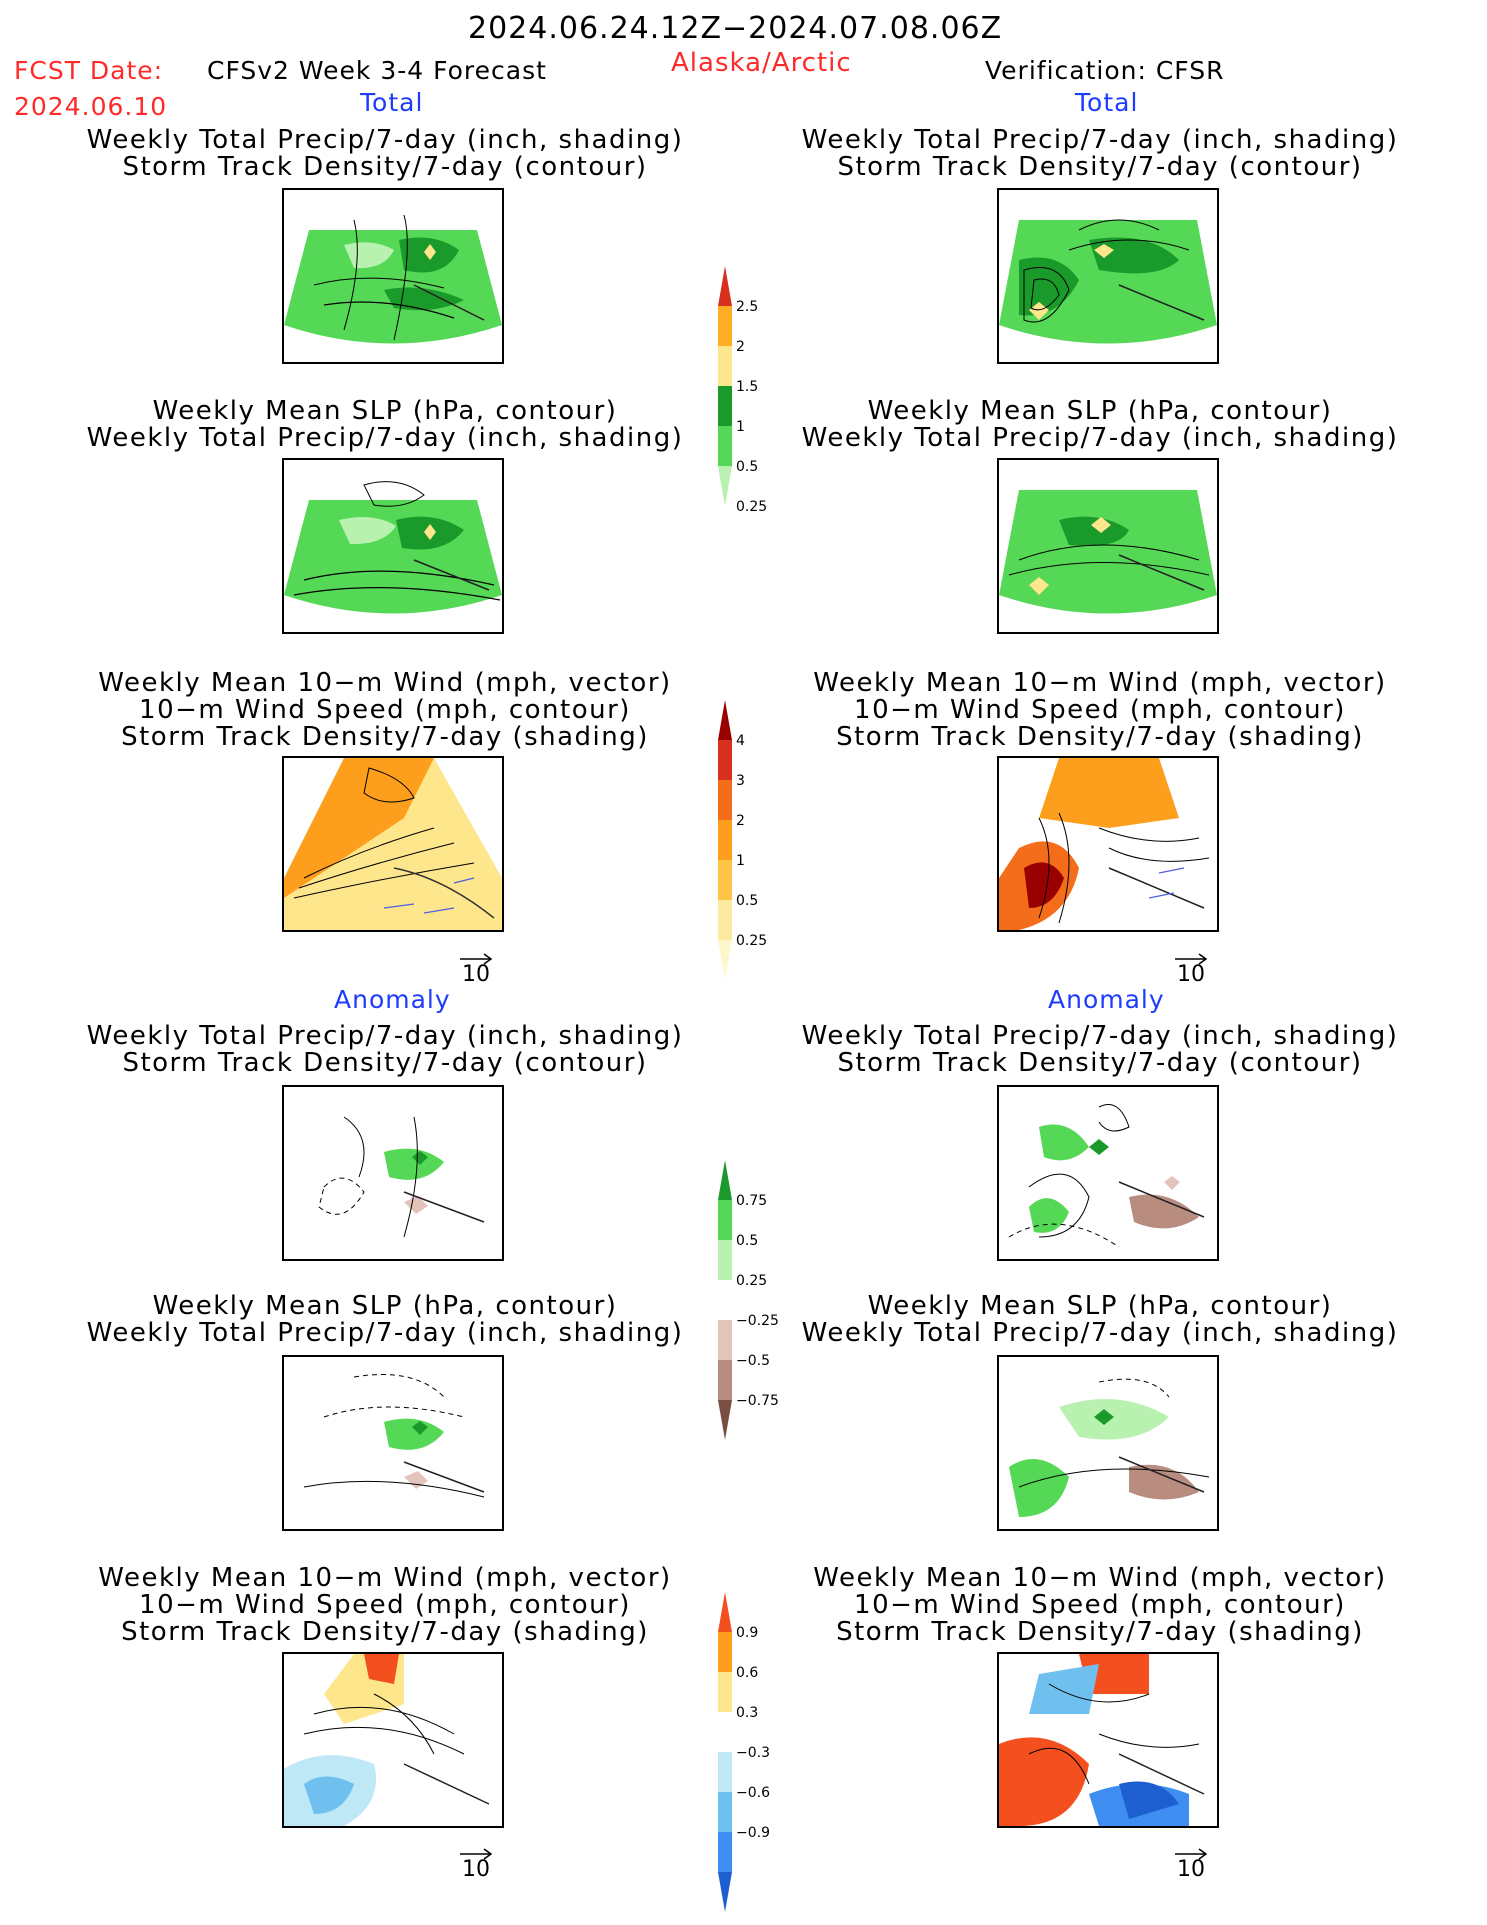 The image size is (1487, 1925). What do you see at coordinates (89, 70) in the screenshot?
I see `fcst-date-label: FCST Date:` at bounding box center [89, 70].